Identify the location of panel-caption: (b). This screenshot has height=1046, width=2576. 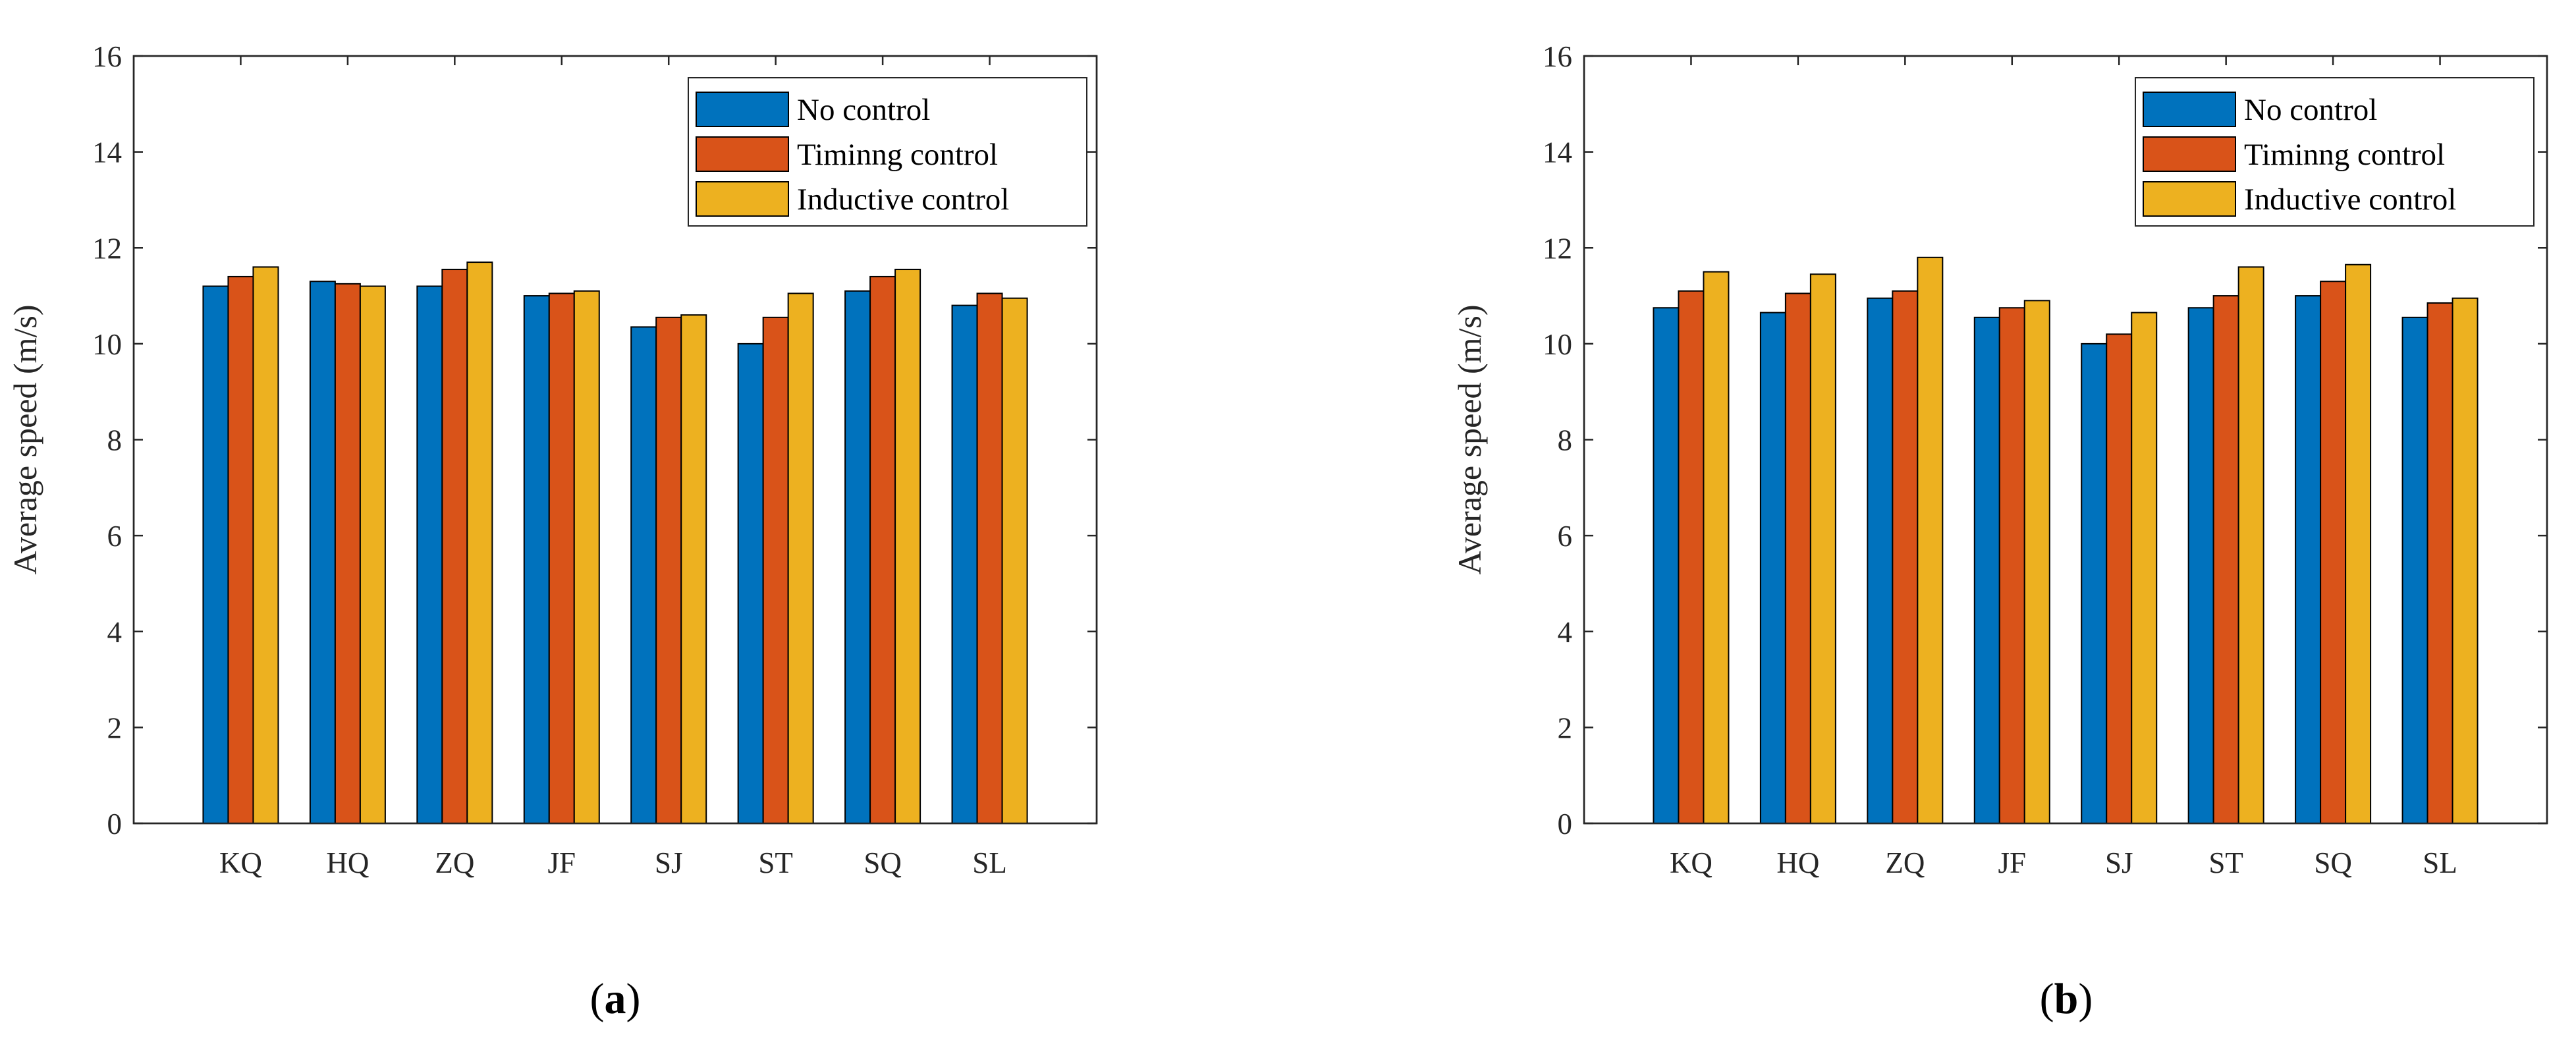
(2066, 999).